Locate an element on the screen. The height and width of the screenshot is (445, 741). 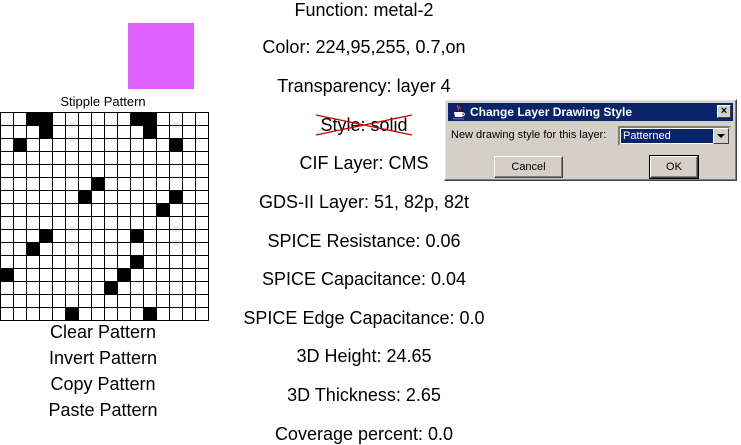
cancel-button: Cancel is located at coordinates (528, 167).